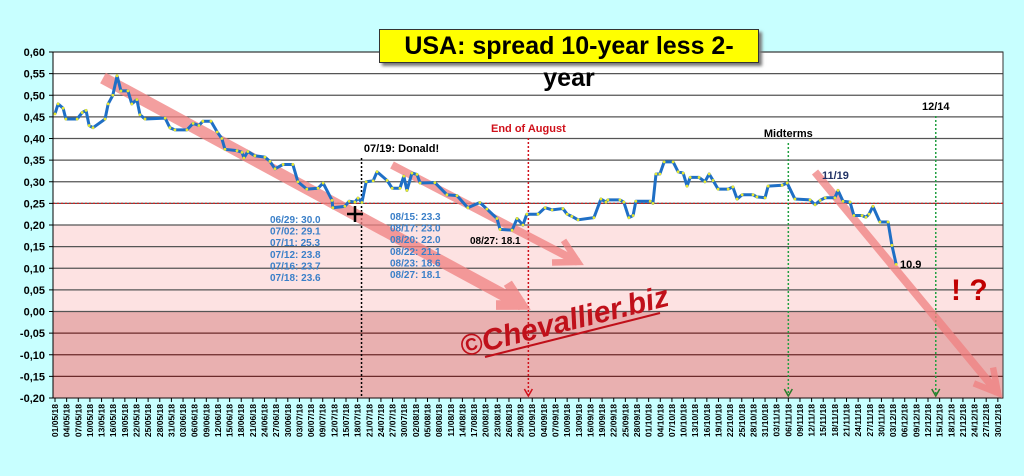 The width and height of the screenshot is (1024, 476). What do you see at coordinates (34, 53) in the screenshot?
I see `y-tick-label: 0,60` at bounding box center [34, 53].